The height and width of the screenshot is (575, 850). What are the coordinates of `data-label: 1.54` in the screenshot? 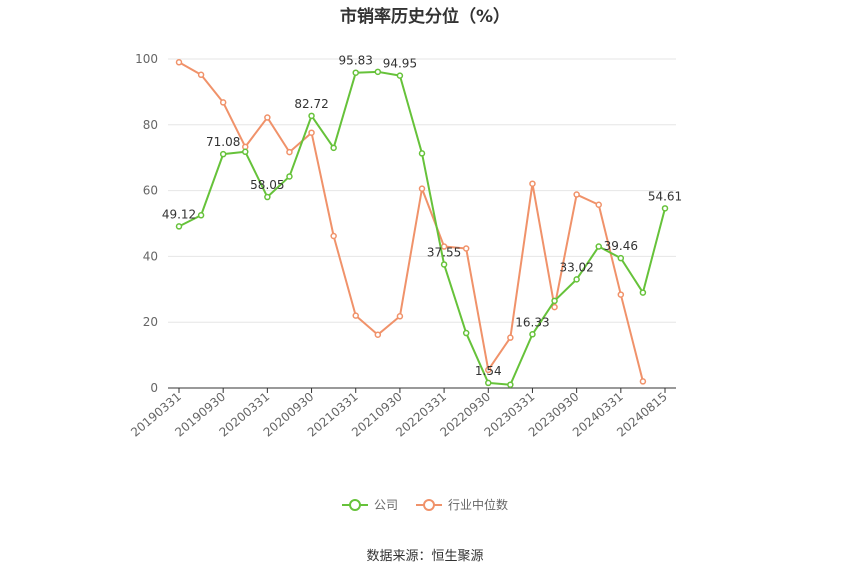 It's located at (488, 371).